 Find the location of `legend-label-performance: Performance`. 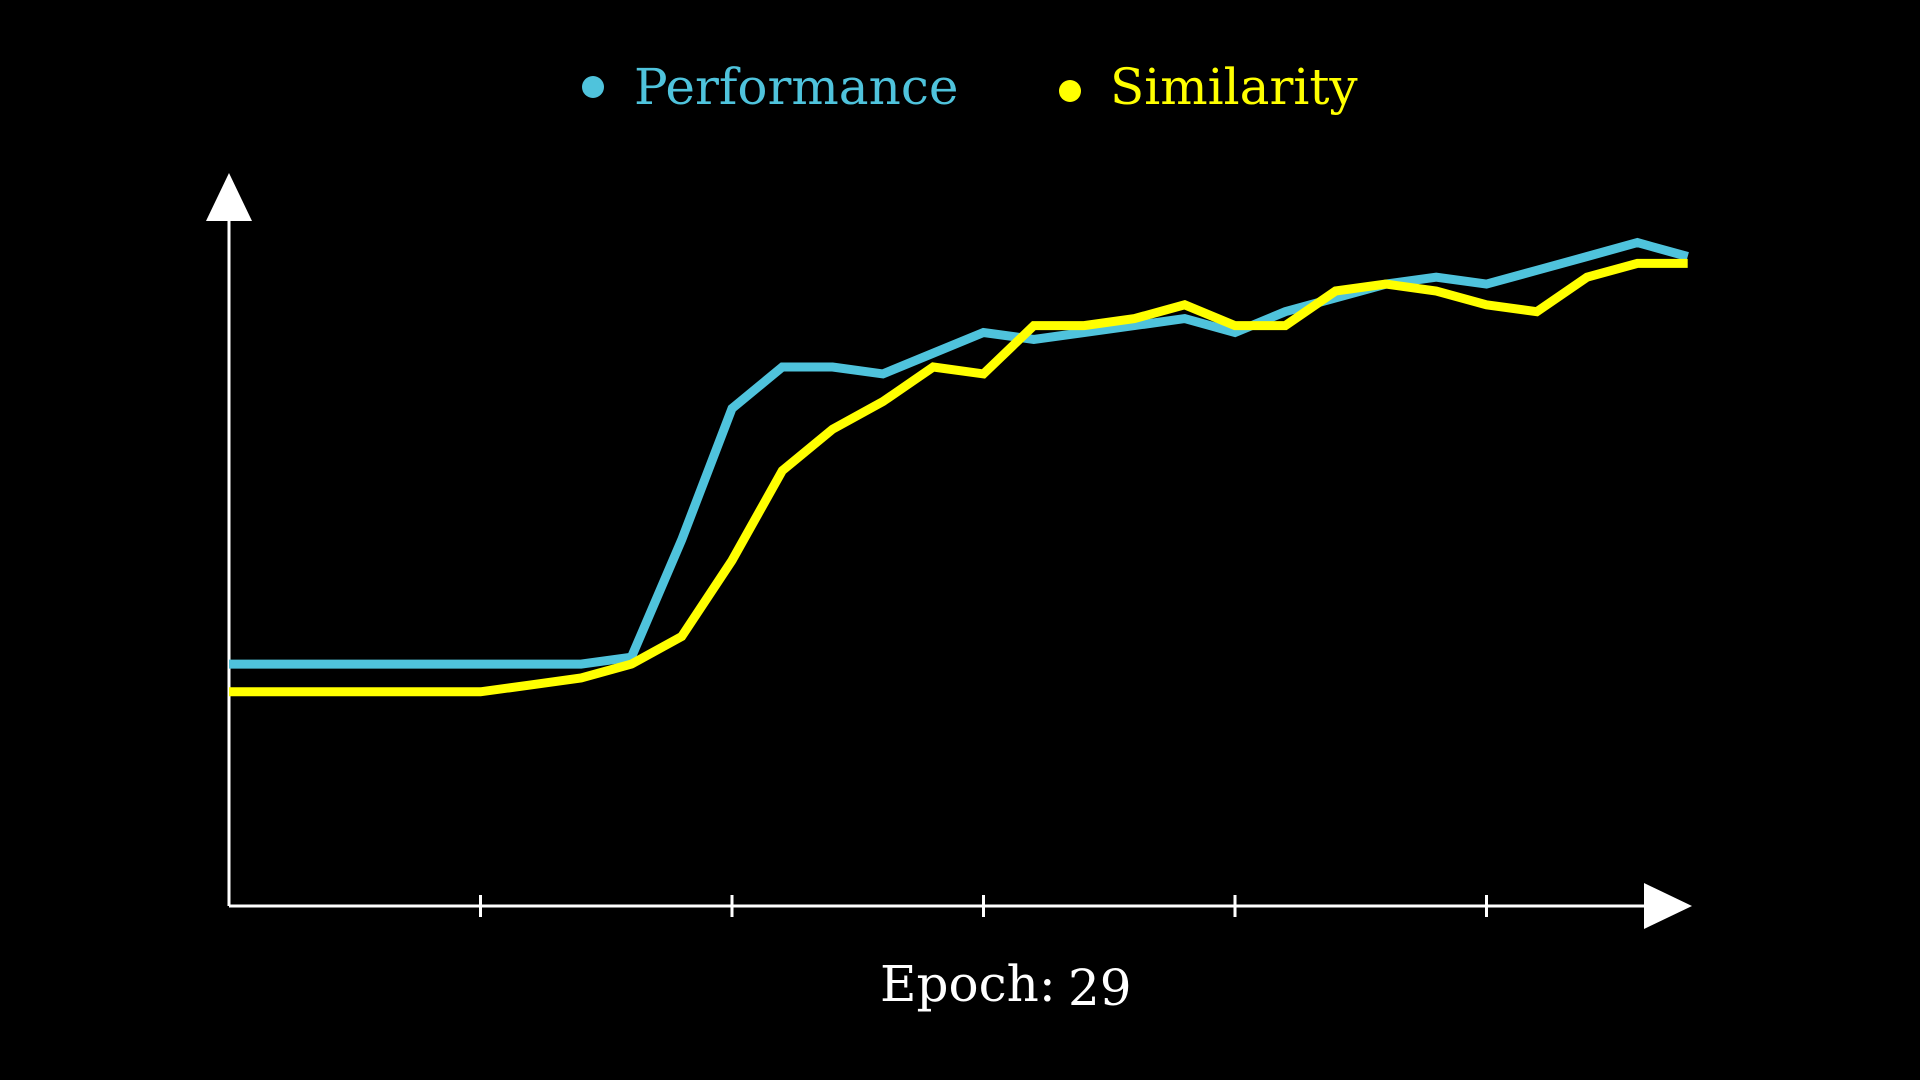

legend-label-performance: Performance is located at coordinates (796, 87).